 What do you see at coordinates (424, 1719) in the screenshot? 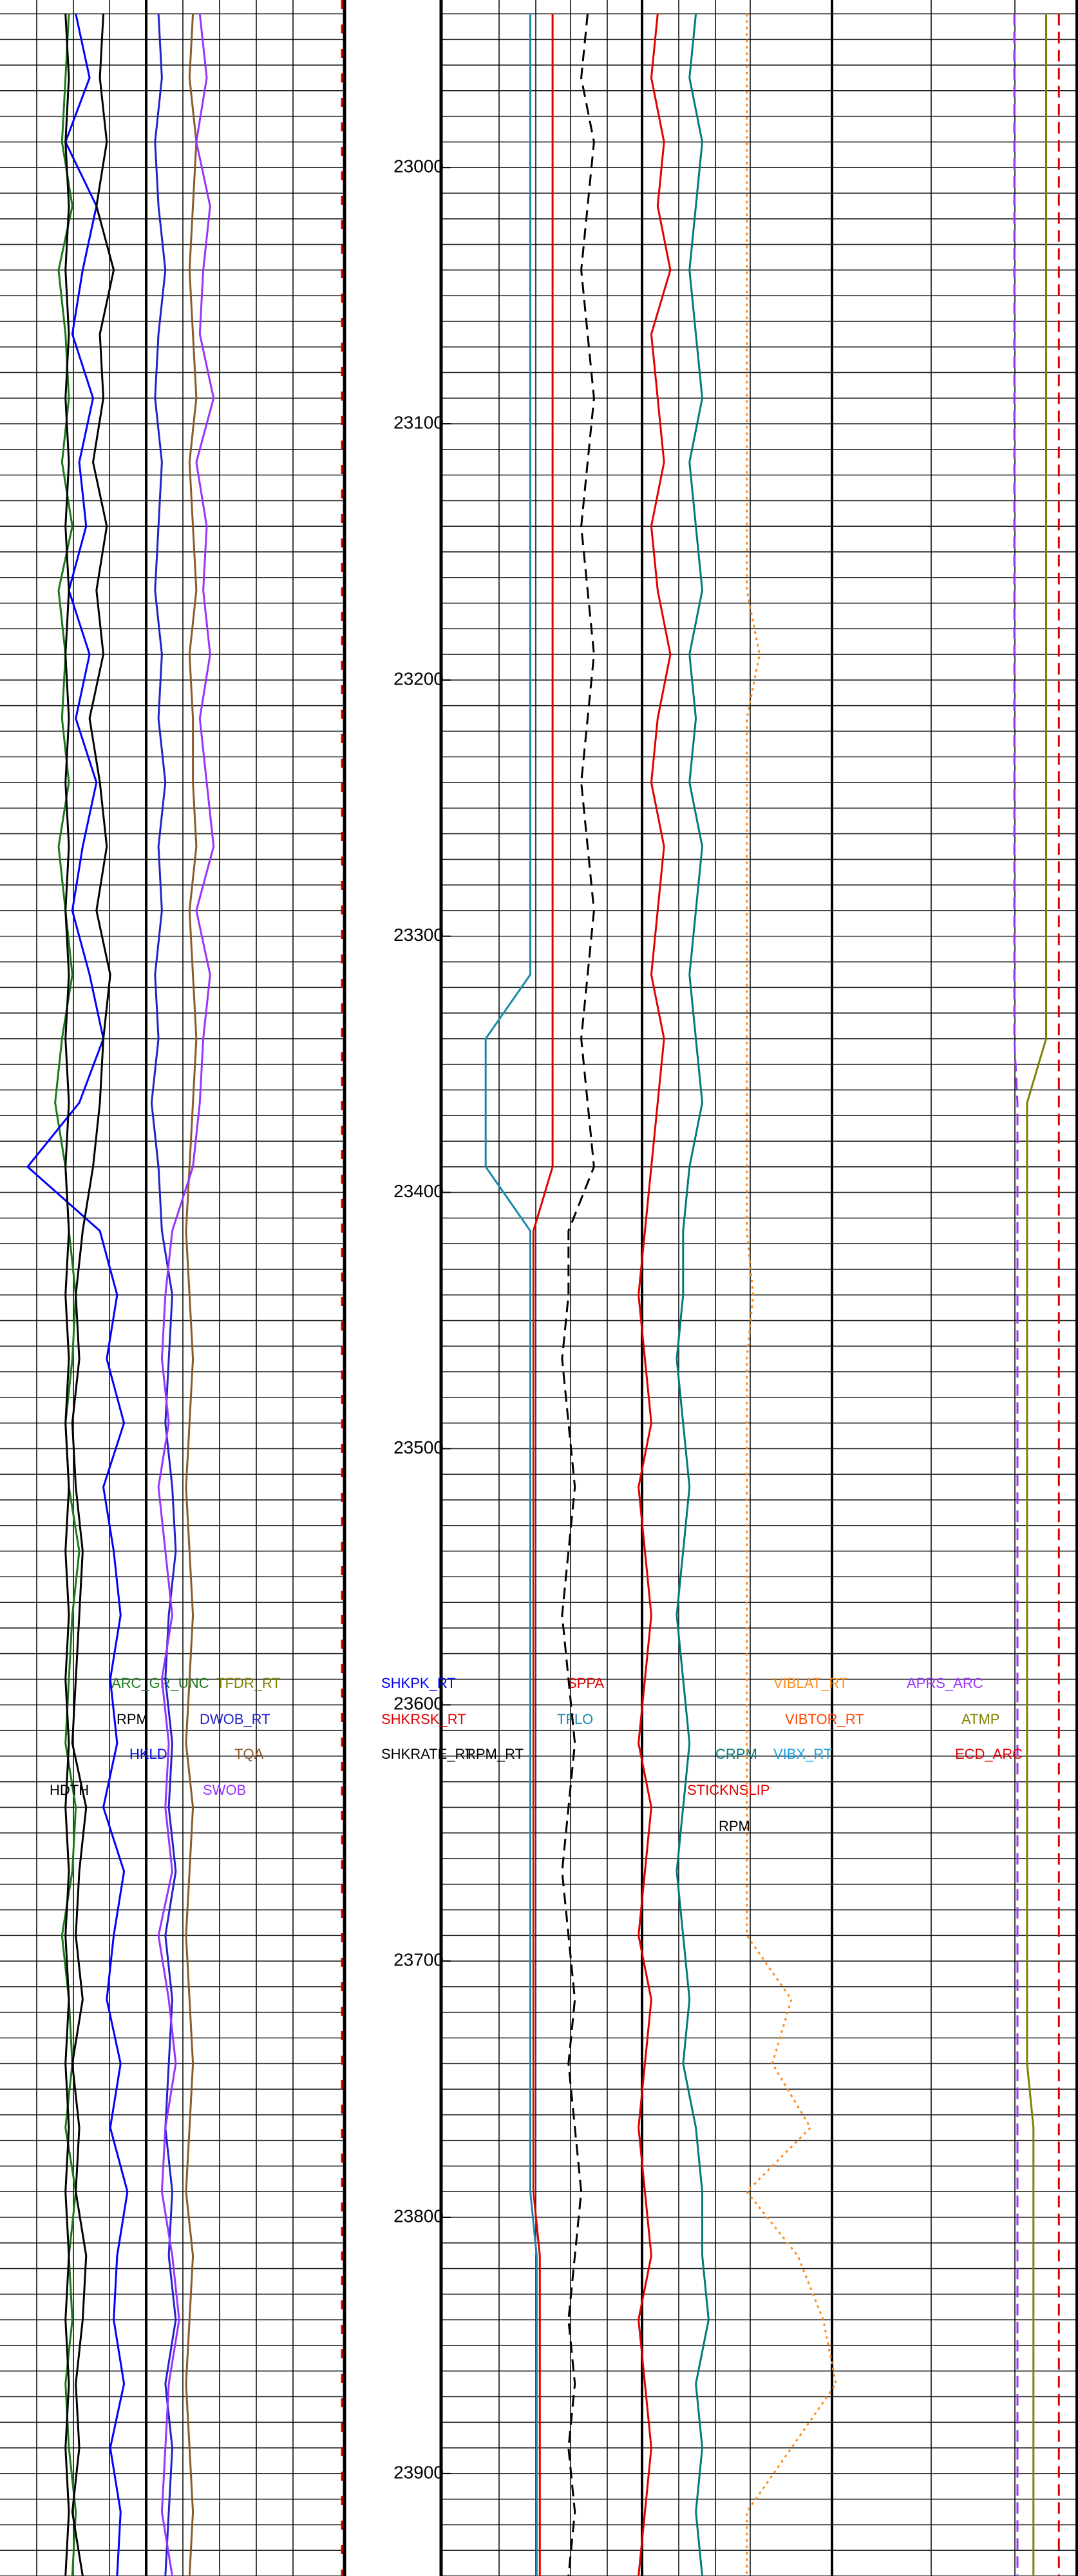
I see `curve-label: SHKRSK_RT` at bounding box center [424, 1719].